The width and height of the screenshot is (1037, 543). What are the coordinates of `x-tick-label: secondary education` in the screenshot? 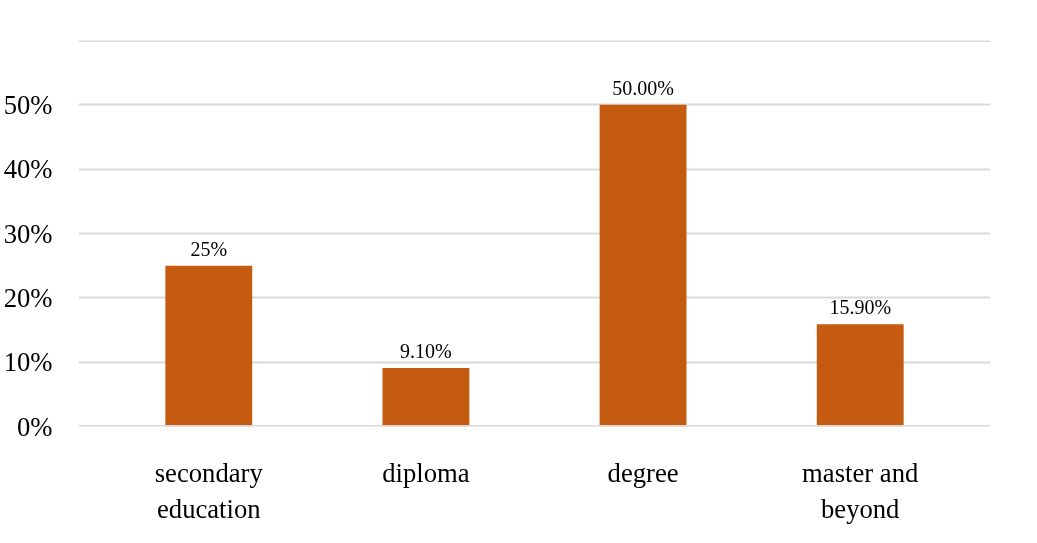 It's located at (209, 490).